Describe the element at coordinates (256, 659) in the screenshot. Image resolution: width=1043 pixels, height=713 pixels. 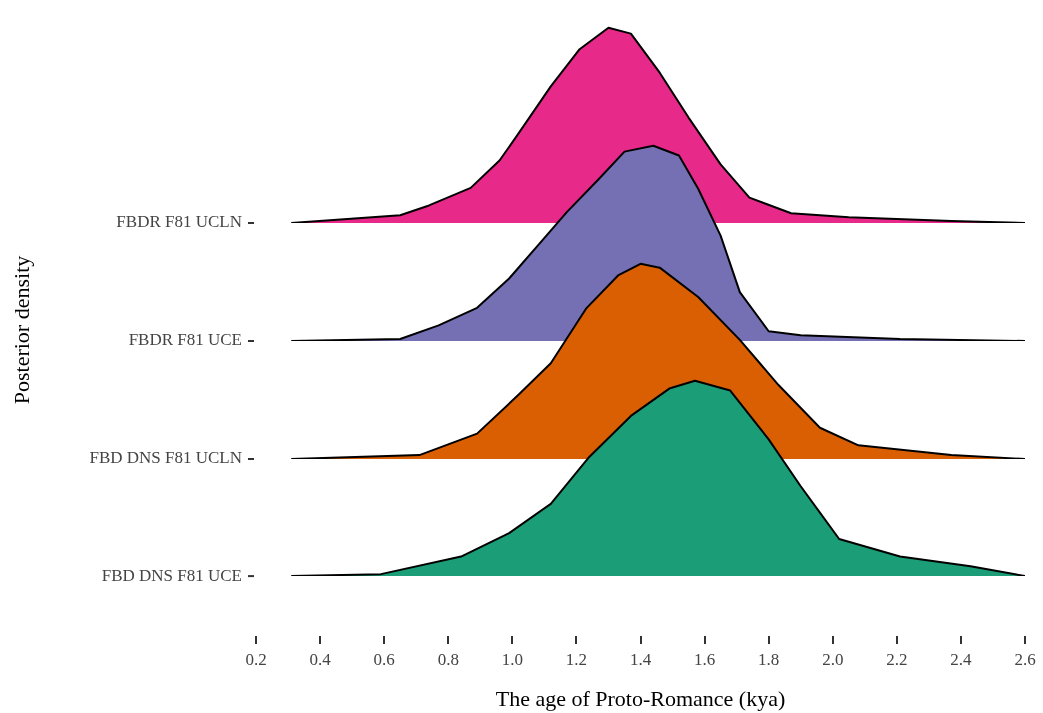
I see `x-tick-label: 0.2` at that location.